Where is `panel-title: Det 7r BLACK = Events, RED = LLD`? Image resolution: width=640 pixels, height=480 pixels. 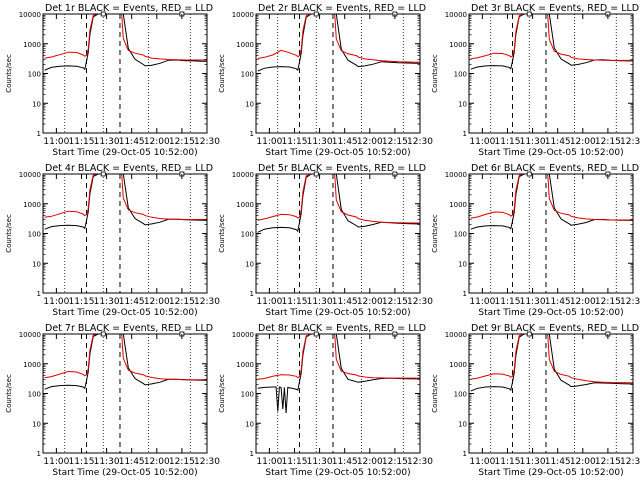
panel-title: Det 7r BLACK = Events, RED = LLD is located at coordinates (129, 328).